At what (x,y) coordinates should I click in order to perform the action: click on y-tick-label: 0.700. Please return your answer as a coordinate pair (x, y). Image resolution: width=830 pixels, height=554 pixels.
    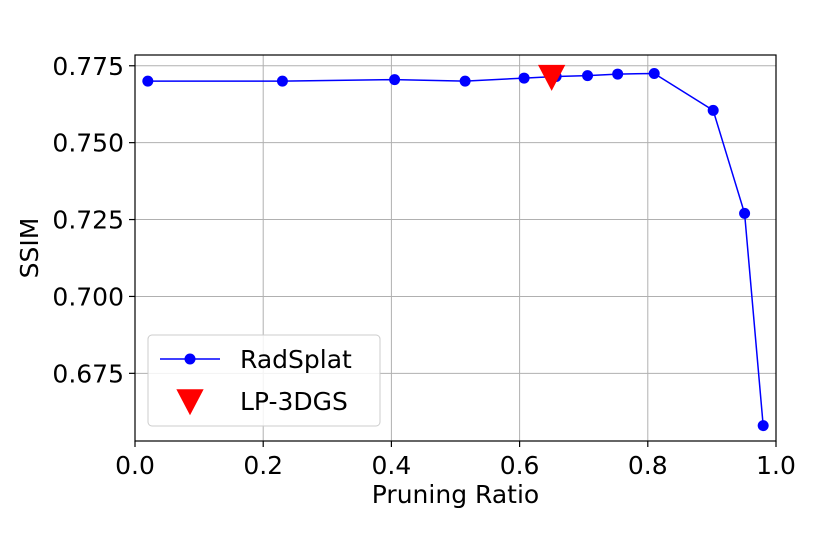
    Looking at the image, I should click on (88, 296).